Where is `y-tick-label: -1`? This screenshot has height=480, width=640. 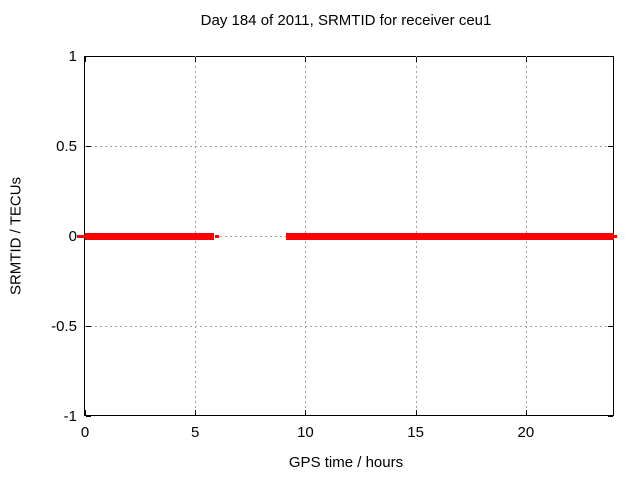 y-tick-label: -1 is located at coordinates (70, 416).